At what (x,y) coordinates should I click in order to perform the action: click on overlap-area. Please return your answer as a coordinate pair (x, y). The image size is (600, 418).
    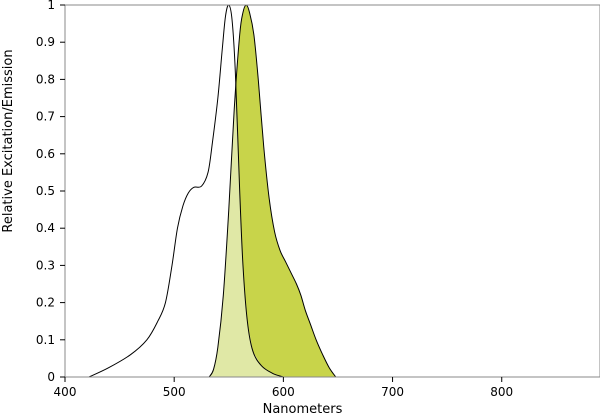
    Looking at the image, I should click on (246, 231).